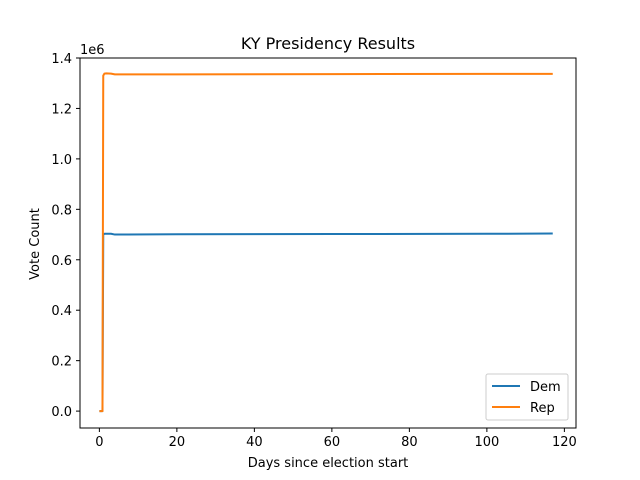  Describe the element at coordinates (99, 442) in the screenshot. I see `x-tick-label: 0` at that location.